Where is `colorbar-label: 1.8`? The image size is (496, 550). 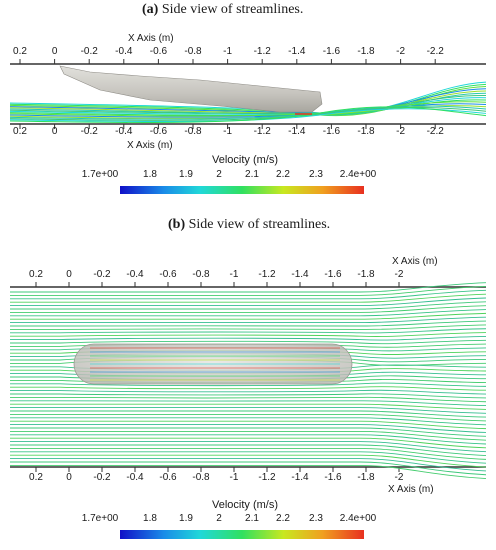 colorbar-label: 1.8 is located at coordinates (150, 518).